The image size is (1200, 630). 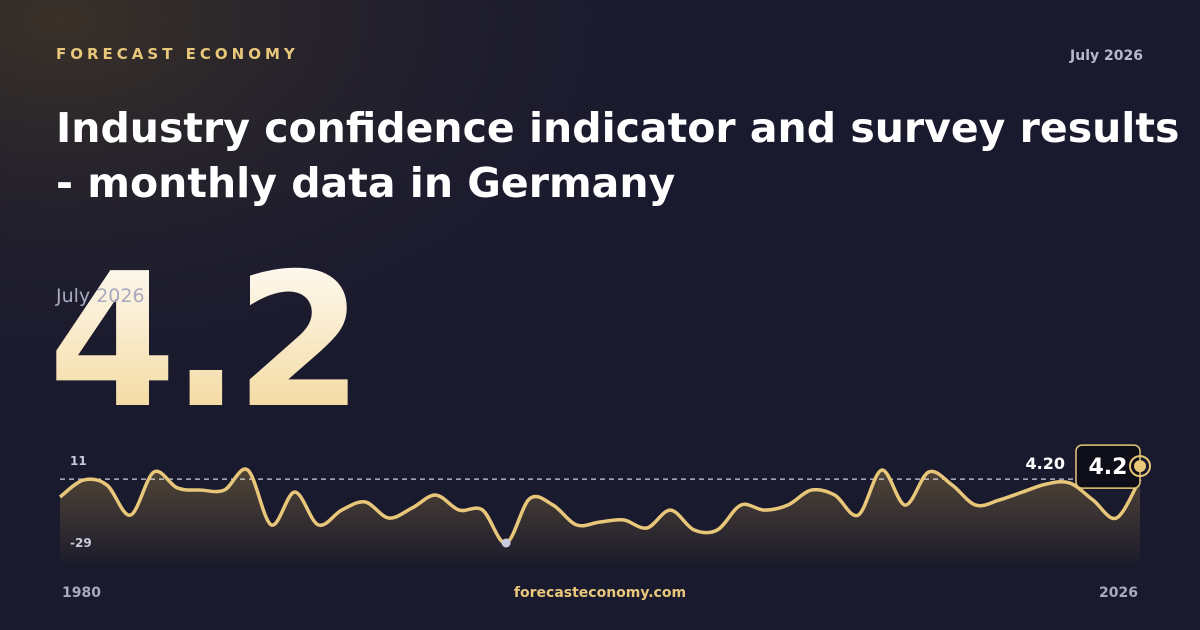 I want to click on x-tick-label: 1980, so click(x=81, y=593).